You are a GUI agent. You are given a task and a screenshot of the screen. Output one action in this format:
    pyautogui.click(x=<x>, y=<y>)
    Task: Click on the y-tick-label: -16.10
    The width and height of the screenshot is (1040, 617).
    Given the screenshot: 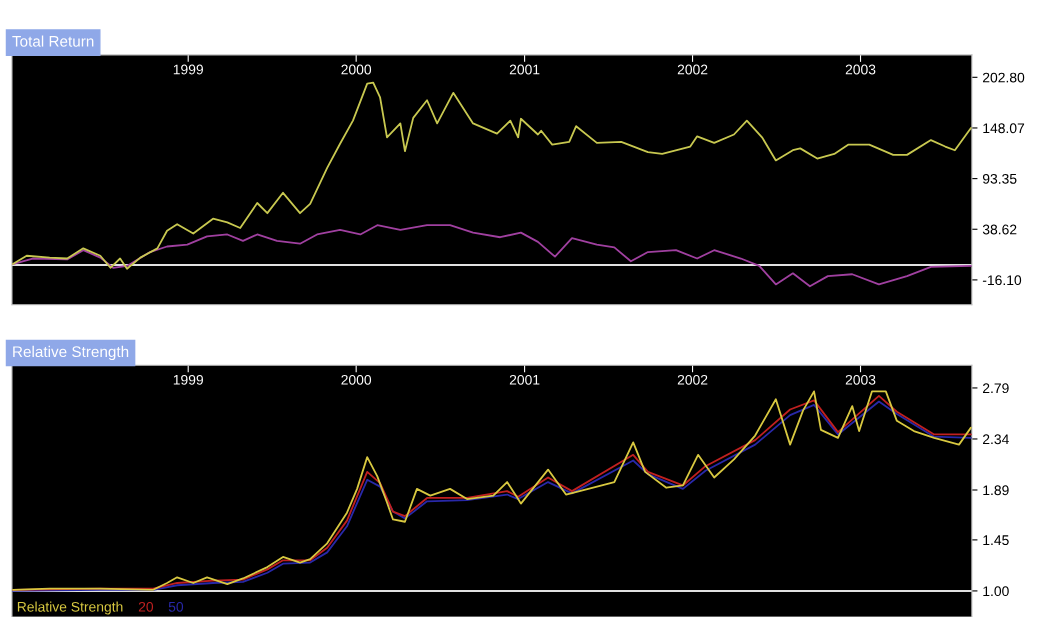 What is the action you would take?
    pyautogui.click(x=1002, y=280)
    